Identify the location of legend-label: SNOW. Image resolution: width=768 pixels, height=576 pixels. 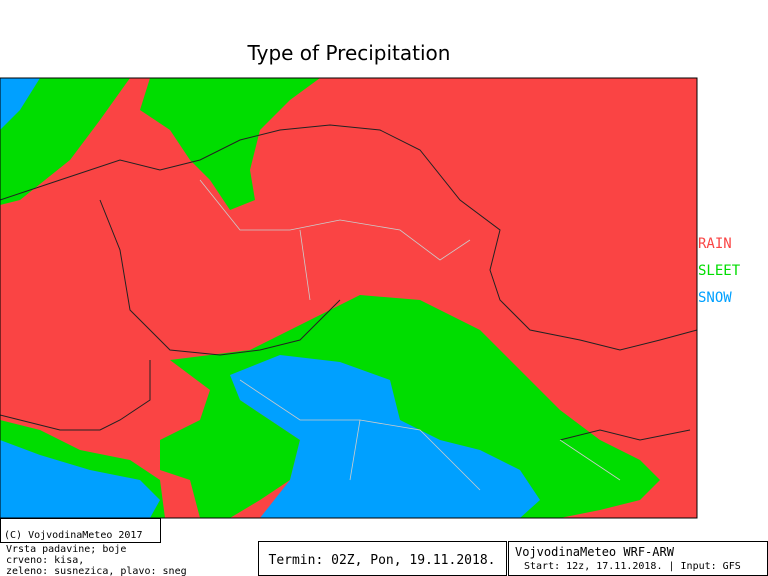
(715, 298).